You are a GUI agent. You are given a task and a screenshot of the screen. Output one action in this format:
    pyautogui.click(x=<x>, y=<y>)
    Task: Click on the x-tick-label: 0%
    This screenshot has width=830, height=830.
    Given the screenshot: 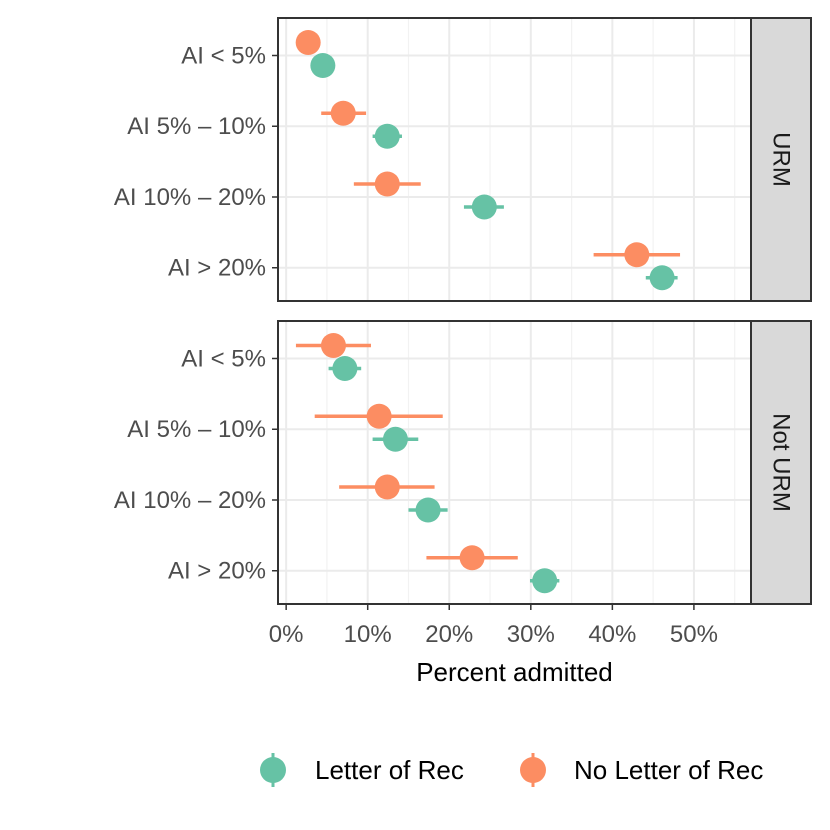 What is the action you would take?
    pyautogui.click(x=286, y=634)
    